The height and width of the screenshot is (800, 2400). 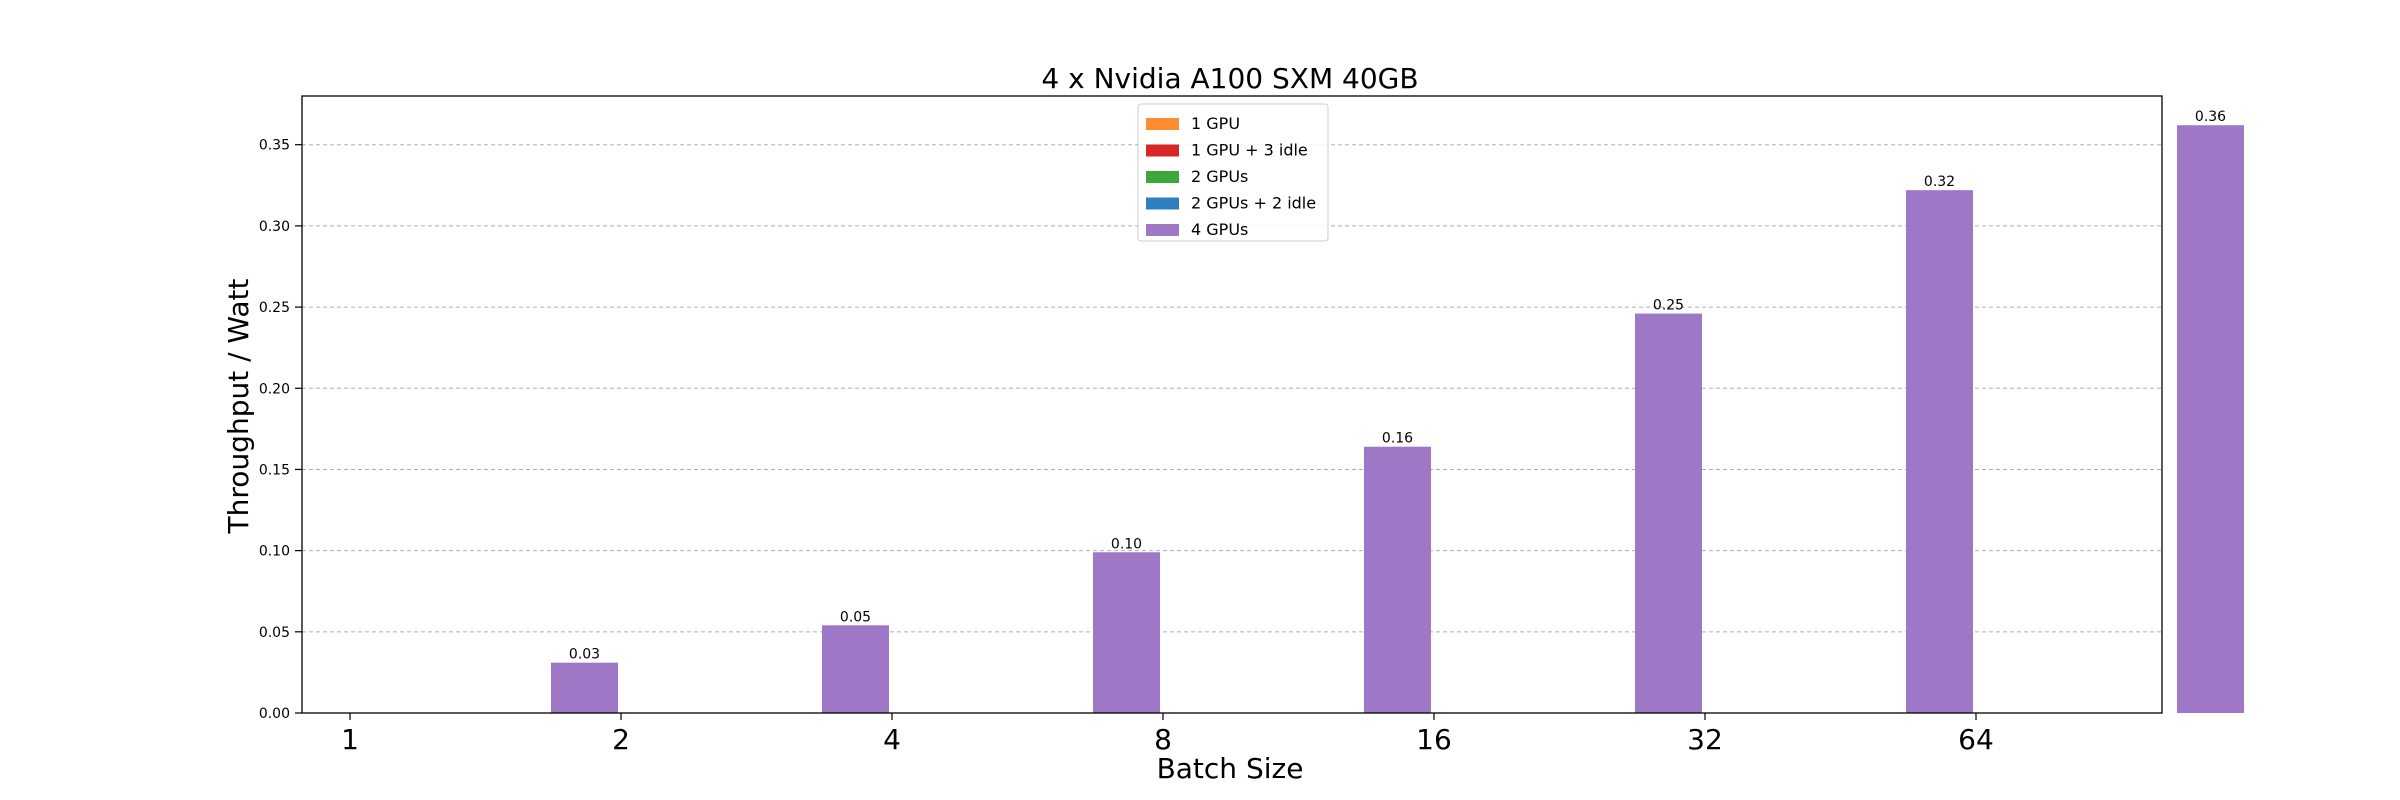 I want to click on data-label: 0.03, so click(x=584, y=655).